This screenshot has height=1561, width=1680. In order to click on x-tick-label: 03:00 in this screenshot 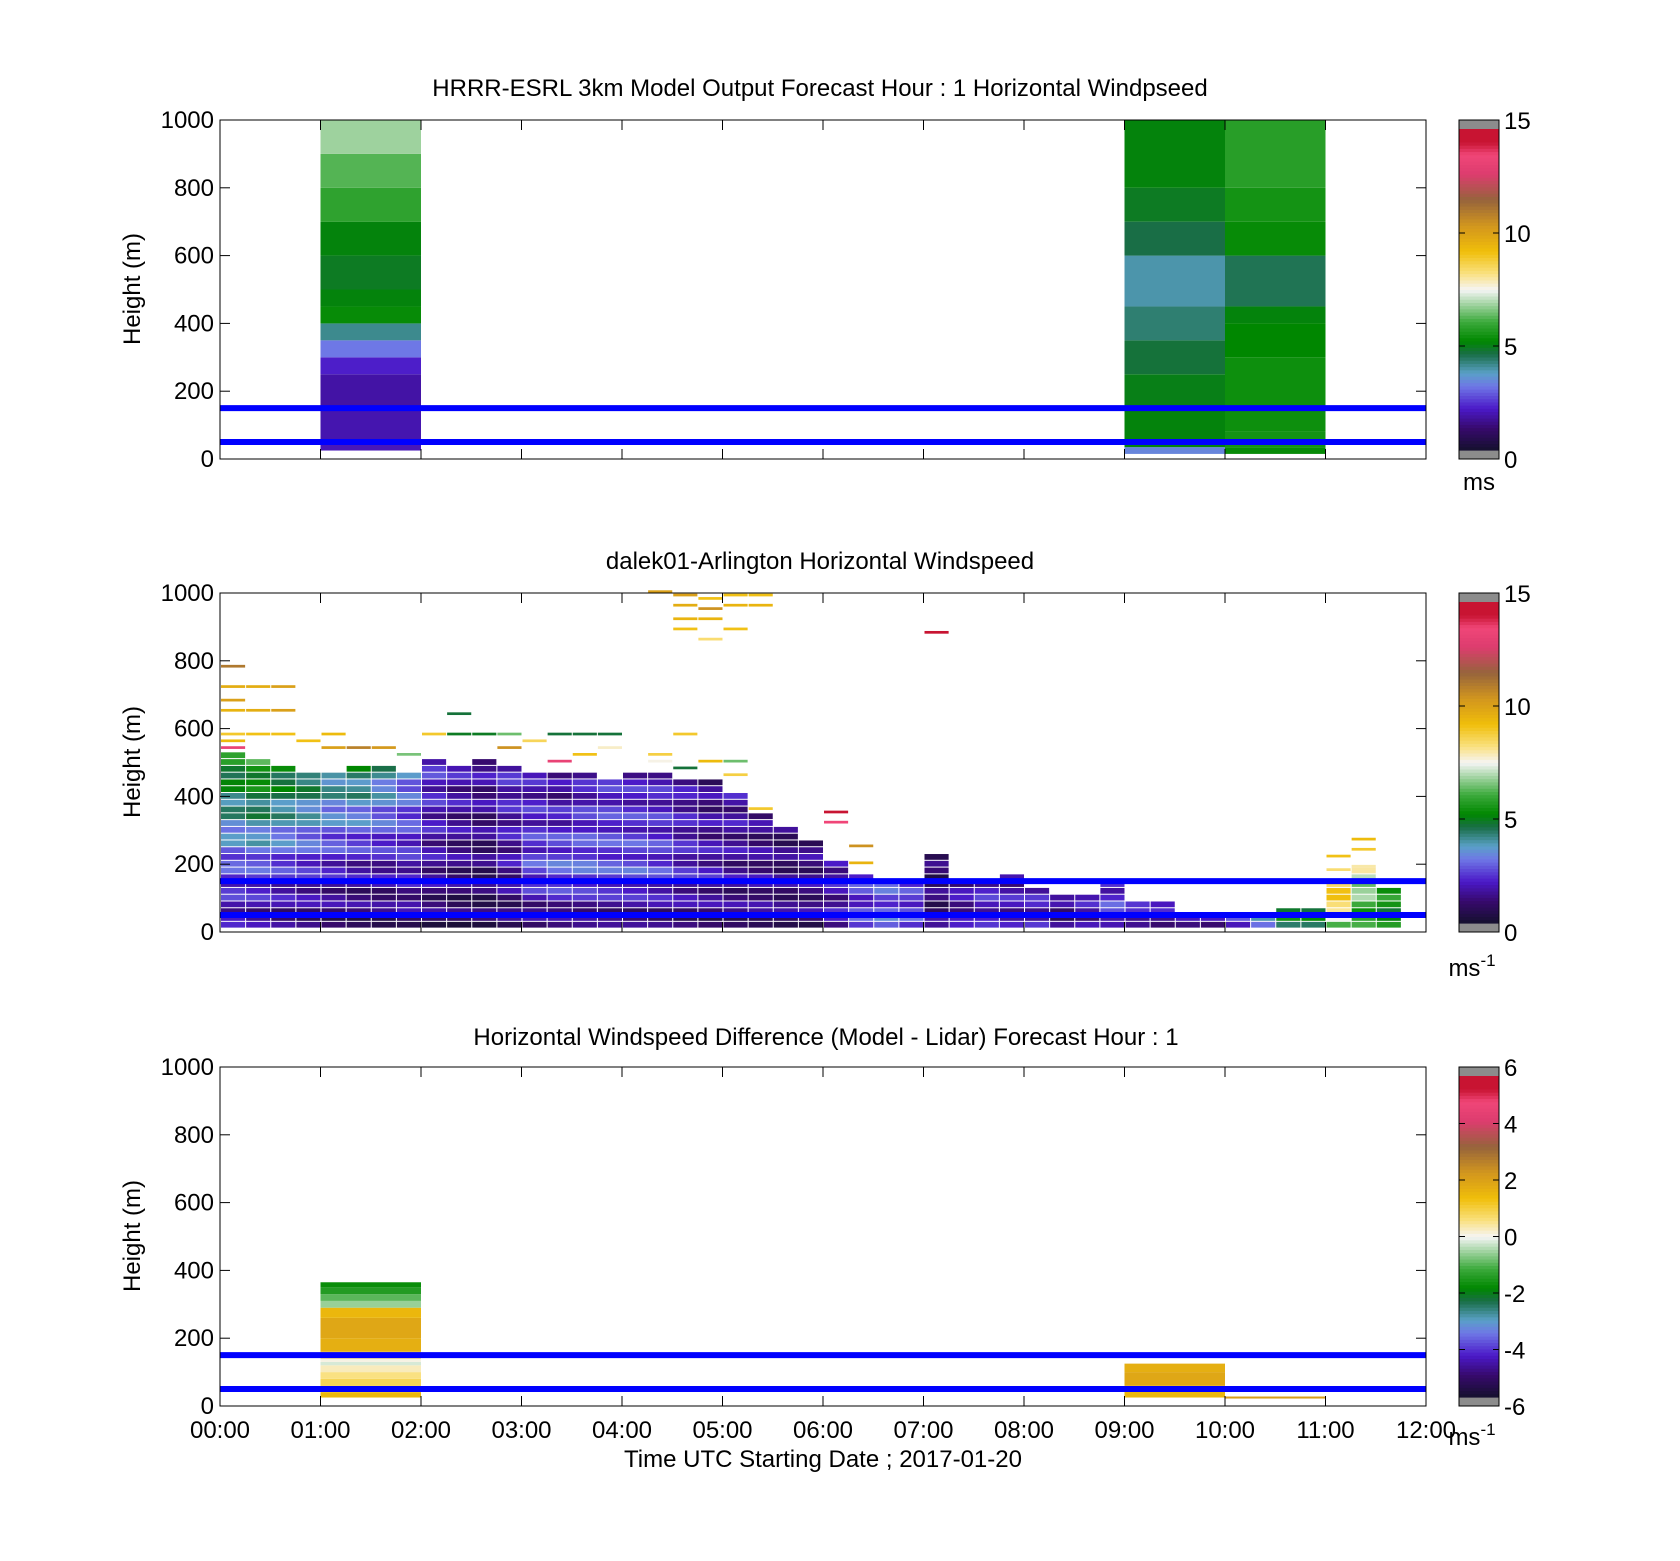, I will do `click(521, 1430)`.